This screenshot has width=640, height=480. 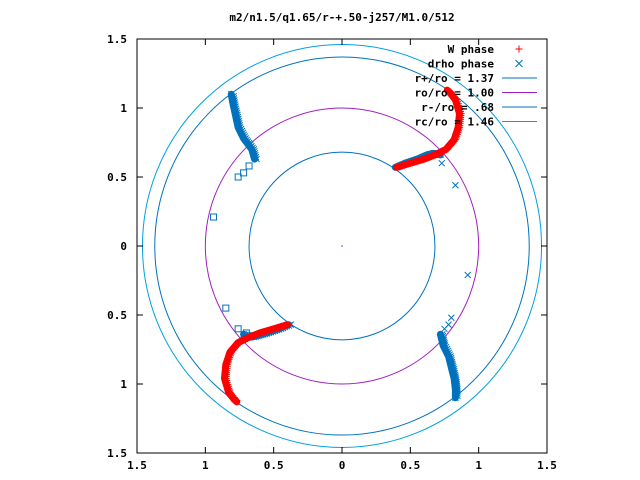 What do you see at coordinates (123, 384) in the screenshot?
I see `y-tick-label-5: 1` at bounding box center [123, 384].